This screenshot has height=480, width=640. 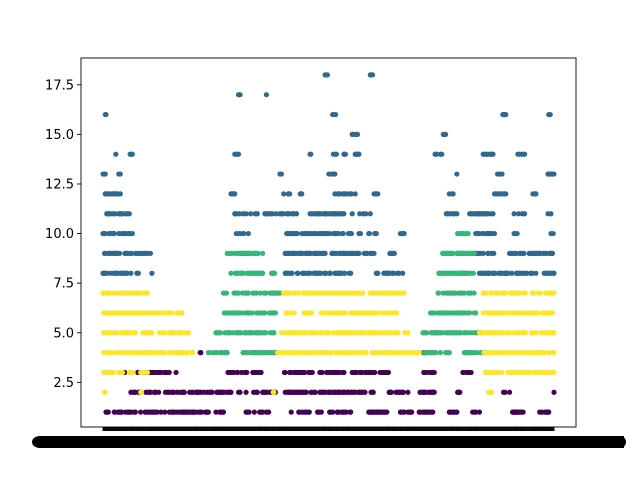 What do you see at coordinates (329, 437) in the screenshot?
I see `x-axis` at bounding box center [329, 437].